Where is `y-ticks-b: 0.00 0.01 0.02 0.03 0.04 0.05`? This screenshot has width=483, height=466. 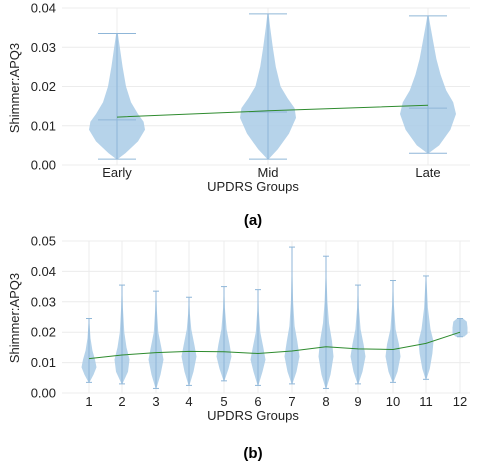
y-ticks-b: 0.00 0.01 0.02 0.03 0.04 0.05 is located at coordinates (43, 317).